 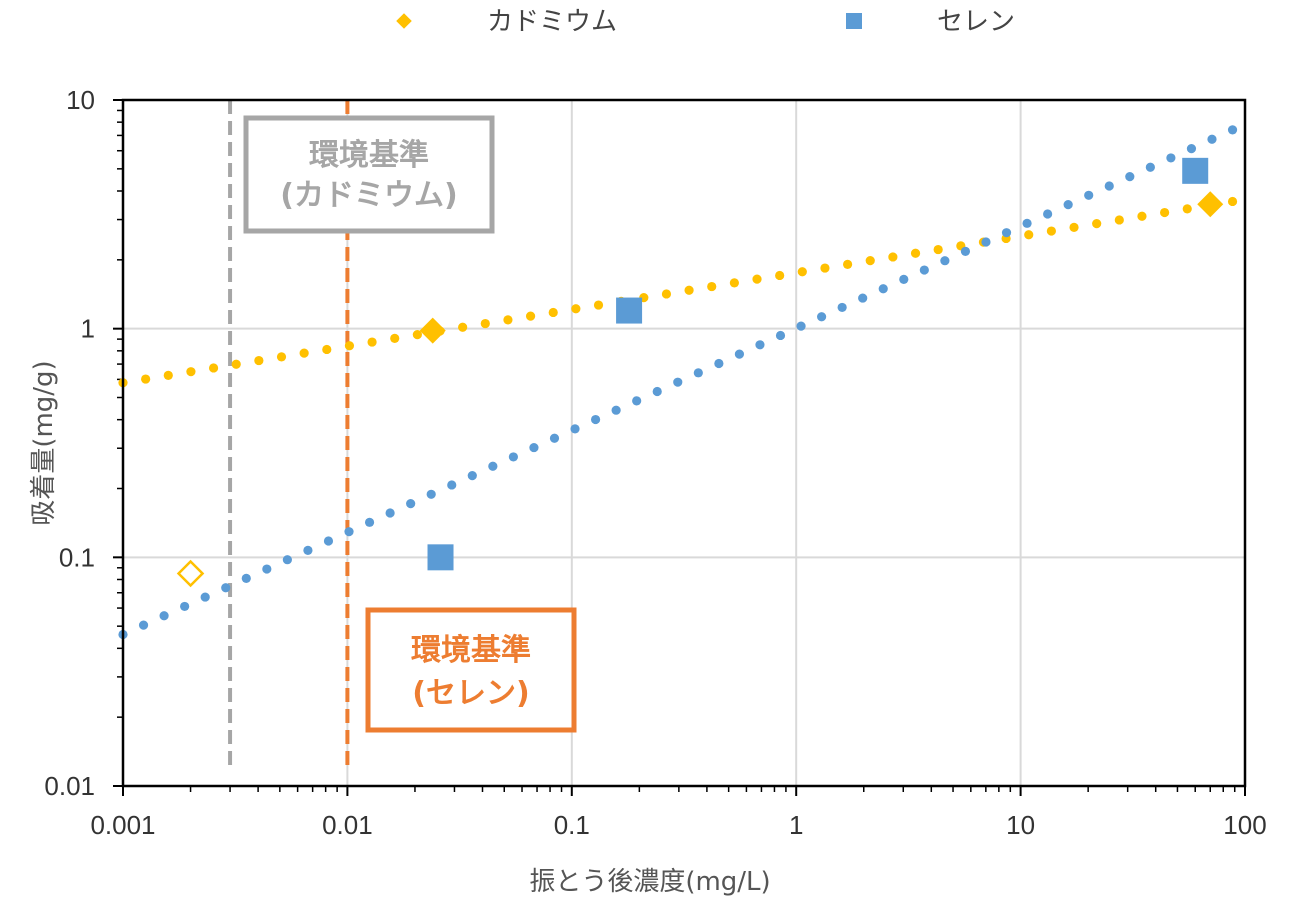 I want to click on data-point-cadmium-open, so click(x=190, y=573).